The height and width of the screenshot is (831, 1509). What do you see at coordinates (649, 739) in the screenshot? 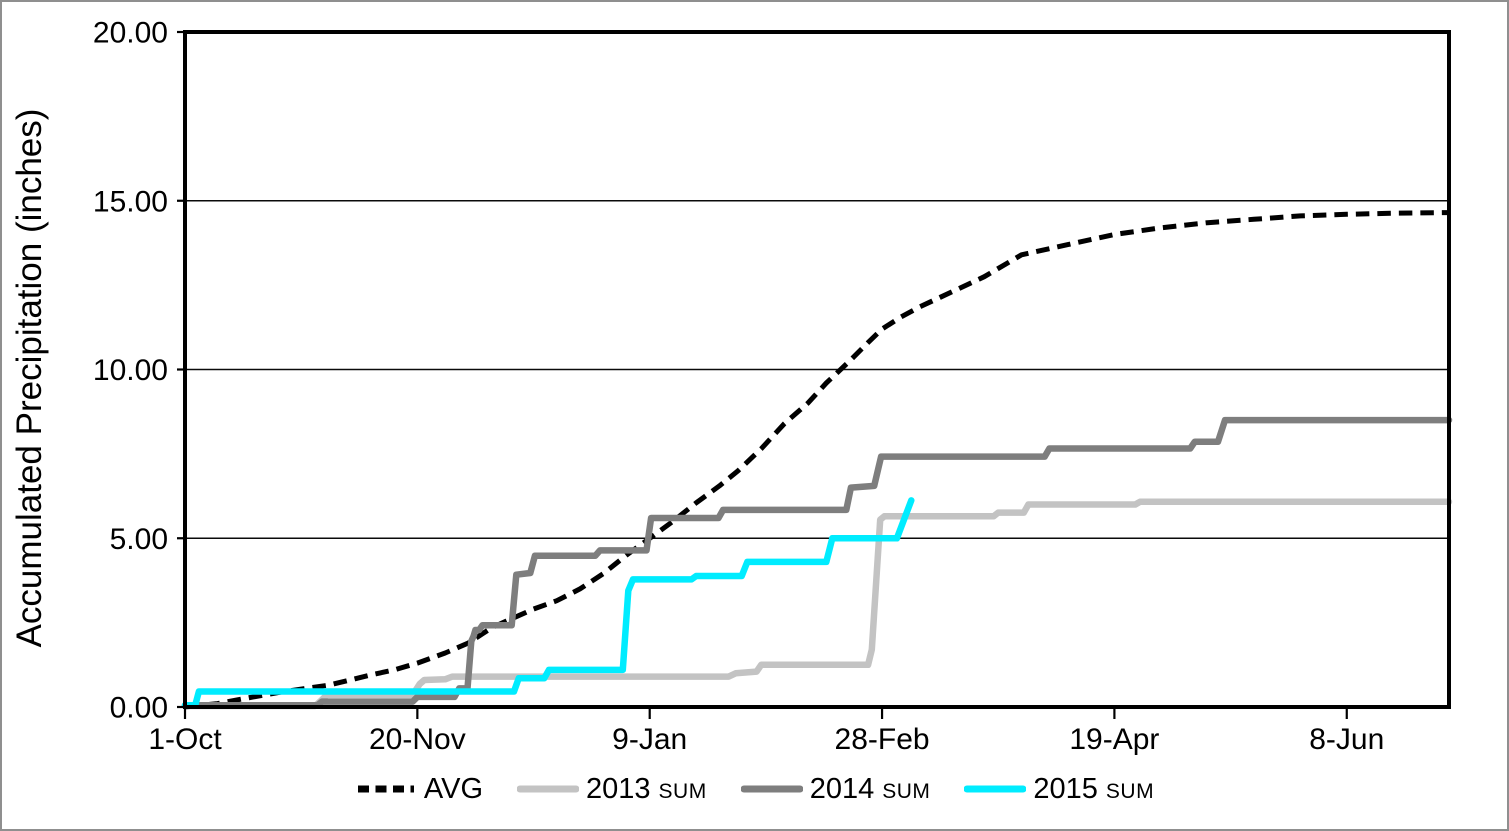
I see `x-tick-label: 9-Jan` at bounding box center [649, 739].